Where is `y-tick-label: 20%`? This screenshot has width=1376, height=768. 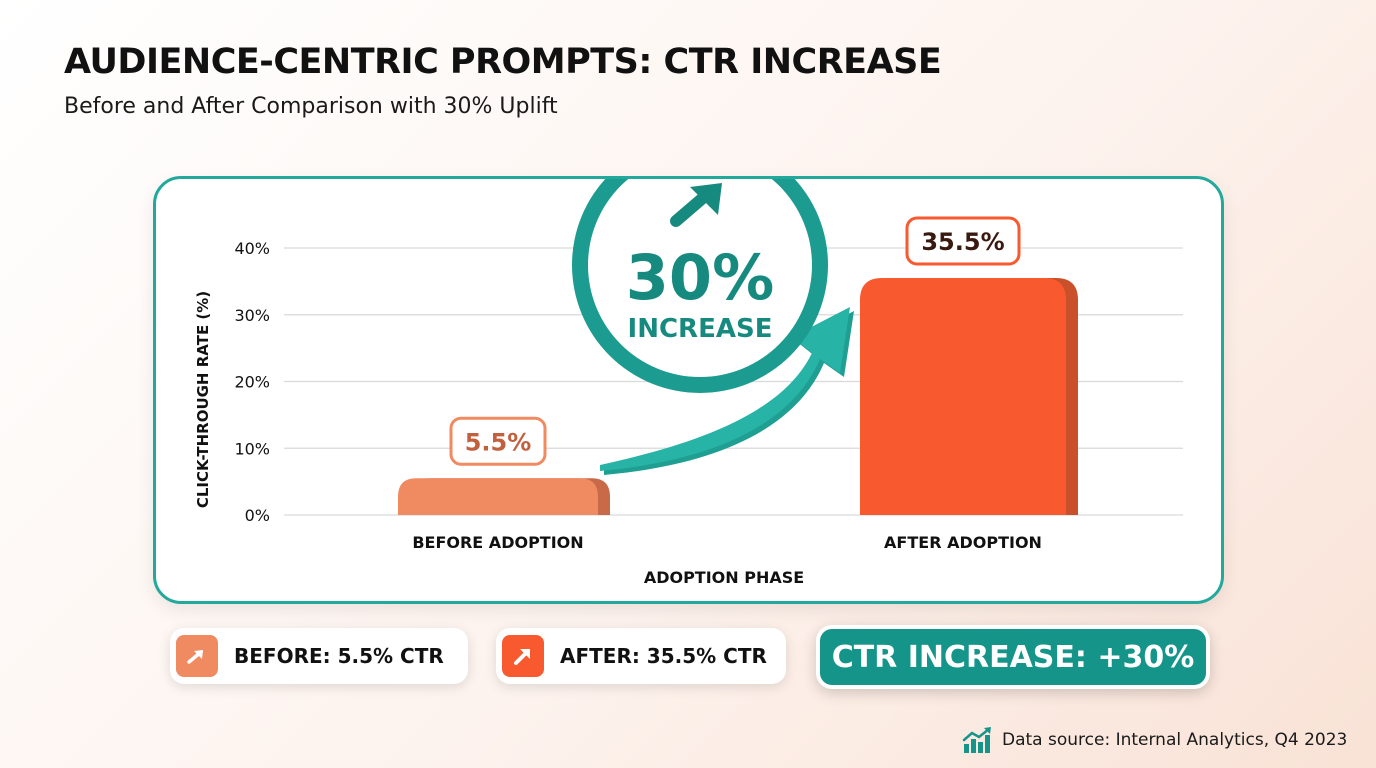
y-tick-label: 20% is located at coordinates (252, 382).